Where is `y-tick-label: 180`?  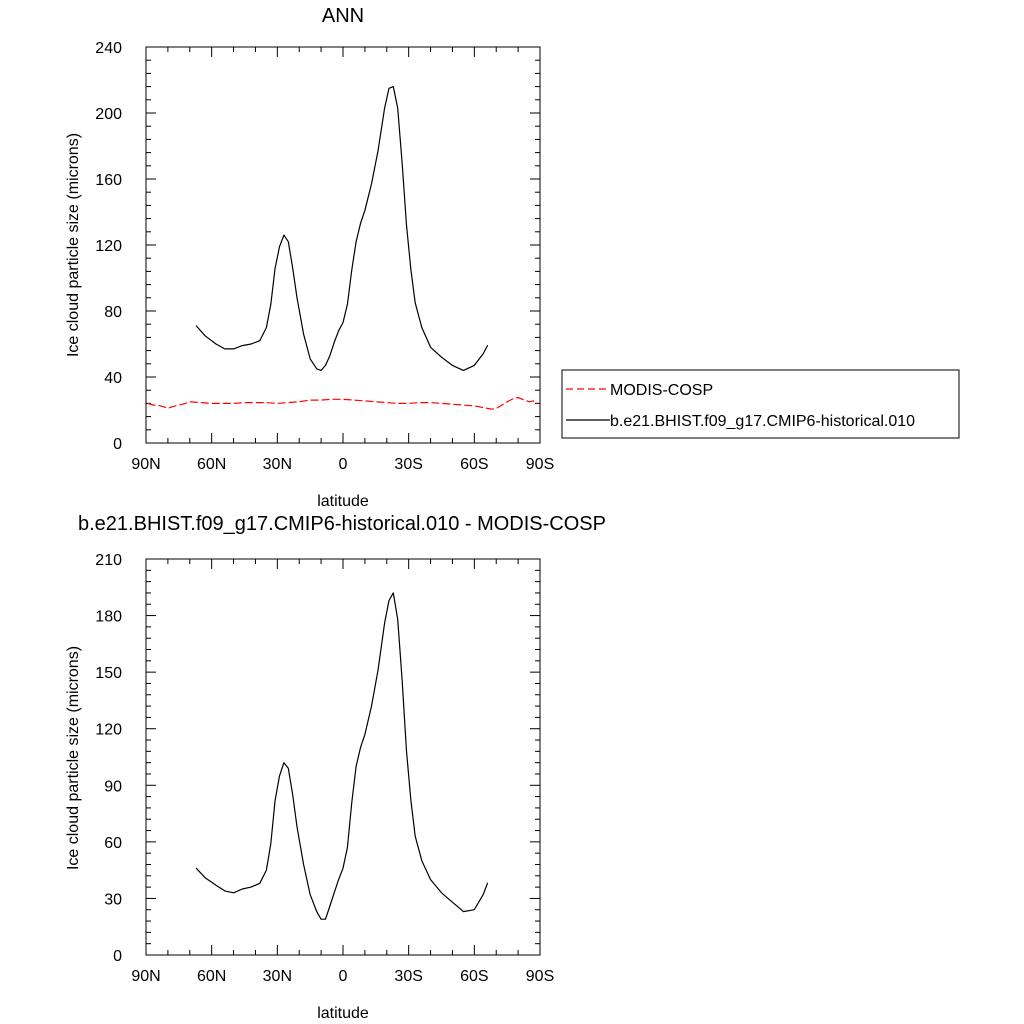
y-tick-label: 180 is located at coordinates (108, 617).